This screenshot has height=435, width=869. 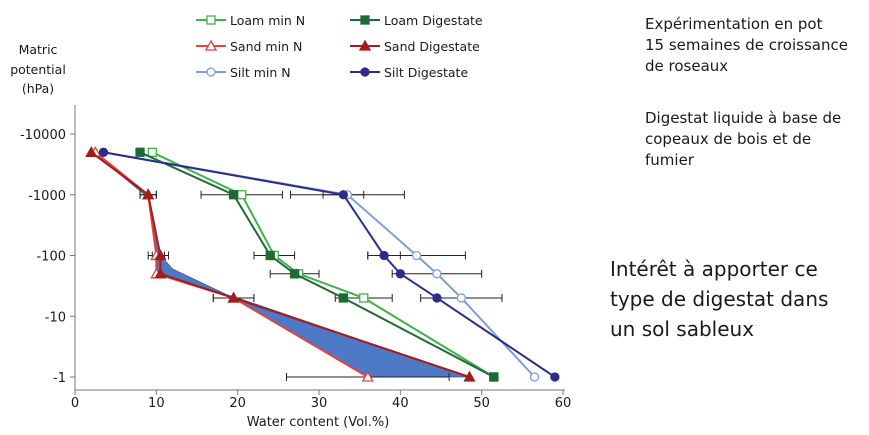 What do you see at coordinates (734, 24) in the screenshot?
I see `experiment-note-line: Expérimentation en pot` at bounding box center [734, 24].